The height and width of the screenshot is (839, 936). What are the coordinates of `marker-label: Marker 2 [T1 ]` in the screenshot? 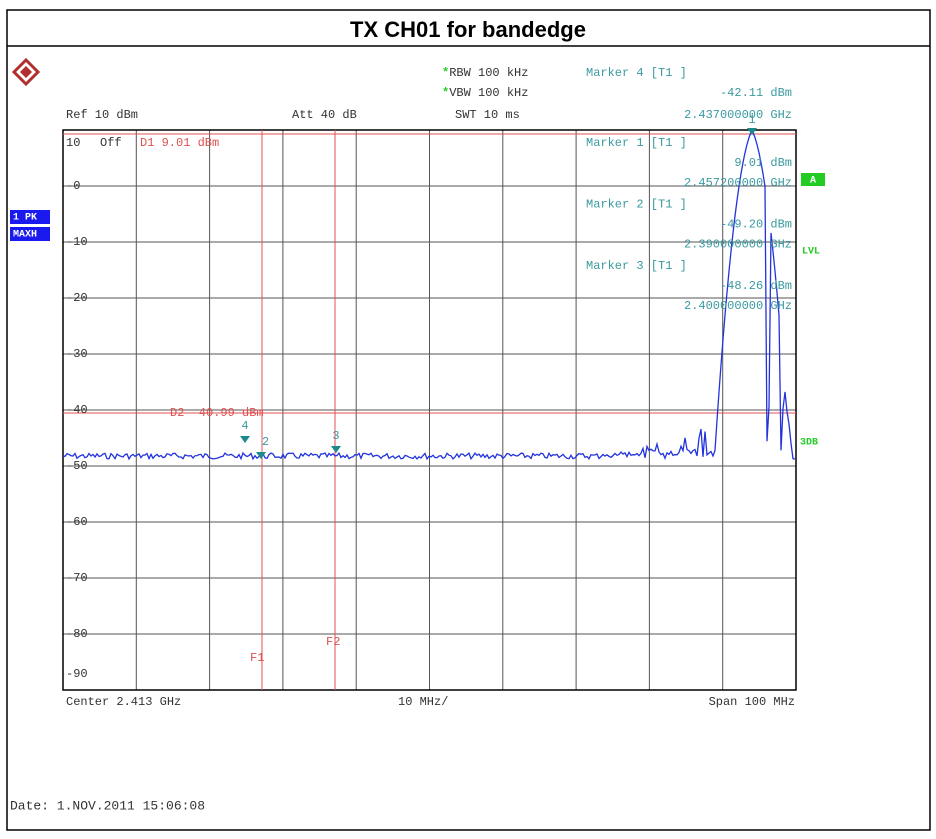 It's located at (636, 205).